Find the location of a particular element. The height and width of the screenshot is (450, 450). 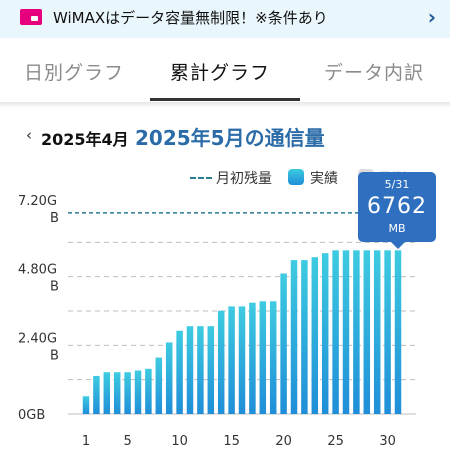

legend-remaining-swatch is located at coordinates (201, 178).